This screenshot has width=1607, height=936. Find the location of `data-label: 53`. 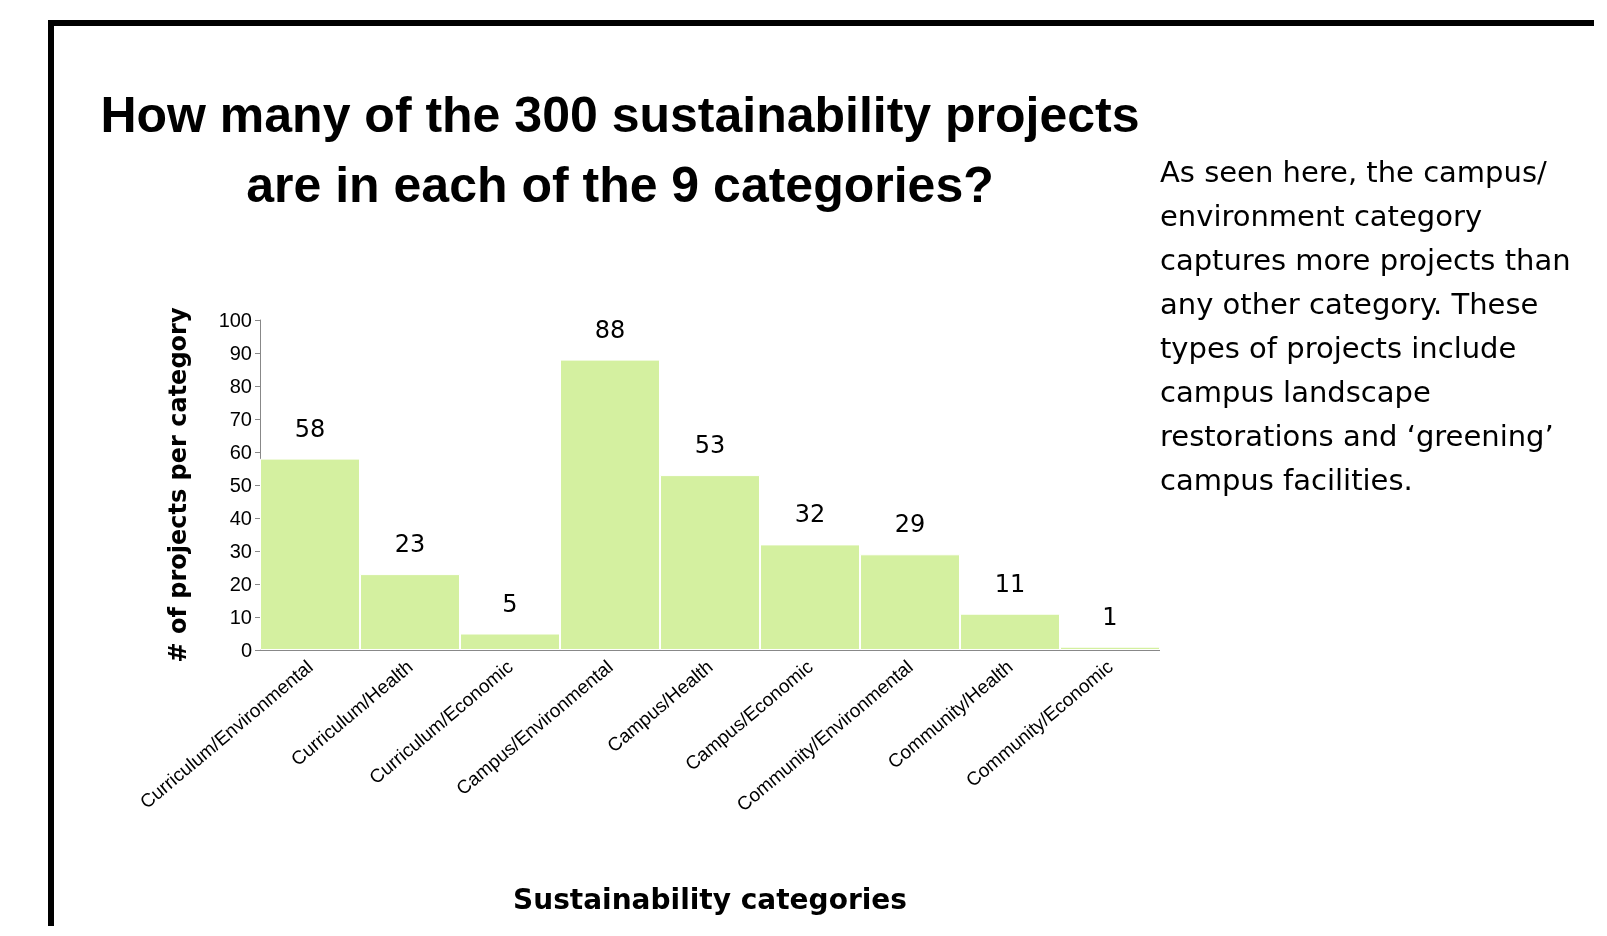

data-label: 53 is located at coordinates (710, 445).